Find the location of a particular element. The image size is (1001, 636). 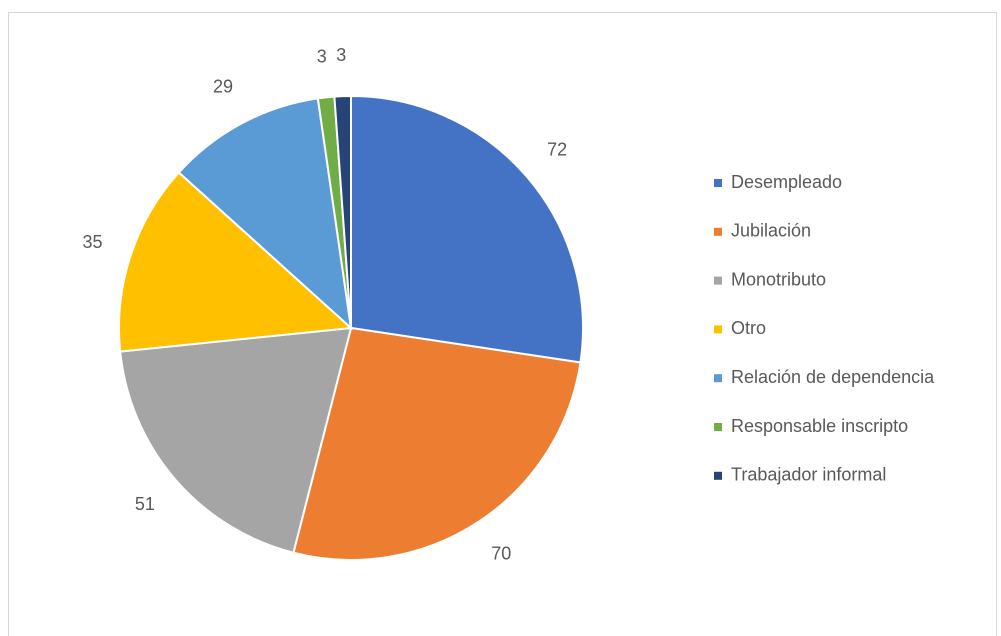

legend-label: Jubilación is located at coordinates (771, 231).